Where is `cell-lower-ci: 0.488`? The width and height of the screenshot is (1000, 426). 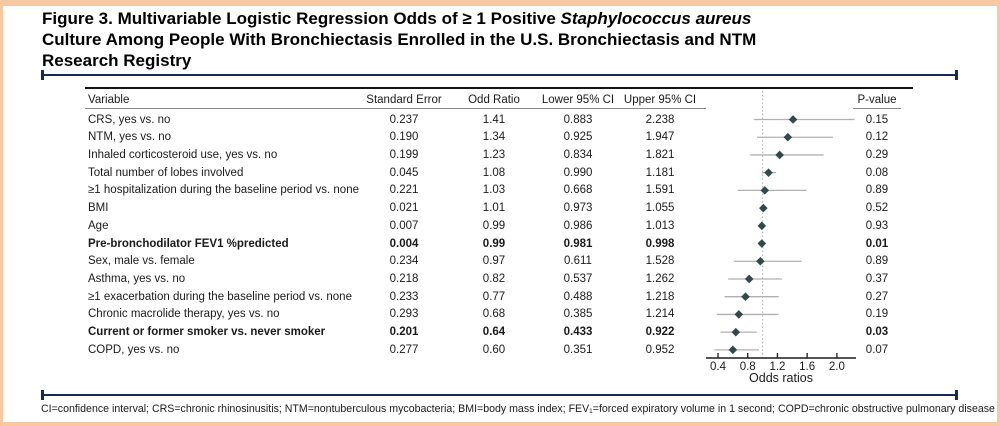 cell-lower-ci: 0.488 is located at coordinates (578, 296).